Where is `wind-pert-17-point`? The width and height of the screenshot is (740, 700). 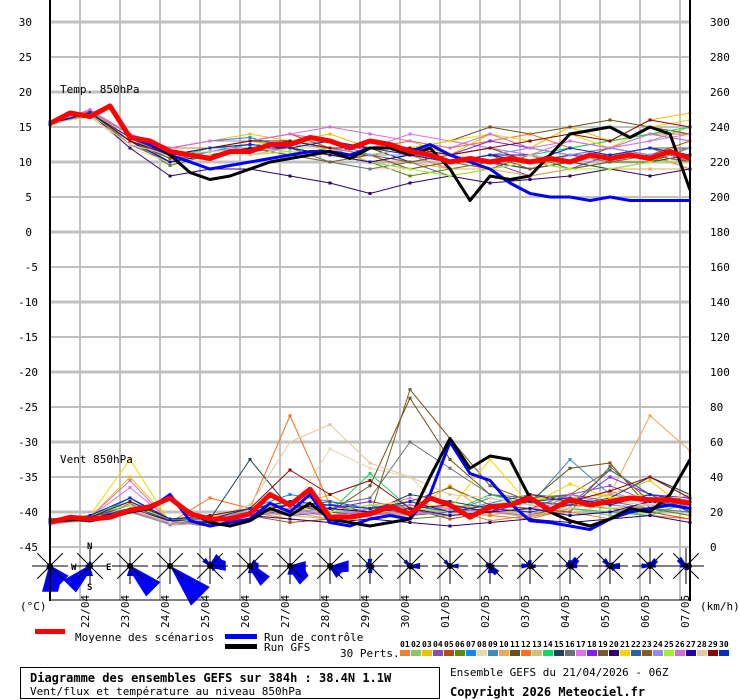
wind-pert-17-point is located at coordinates (410, 498).